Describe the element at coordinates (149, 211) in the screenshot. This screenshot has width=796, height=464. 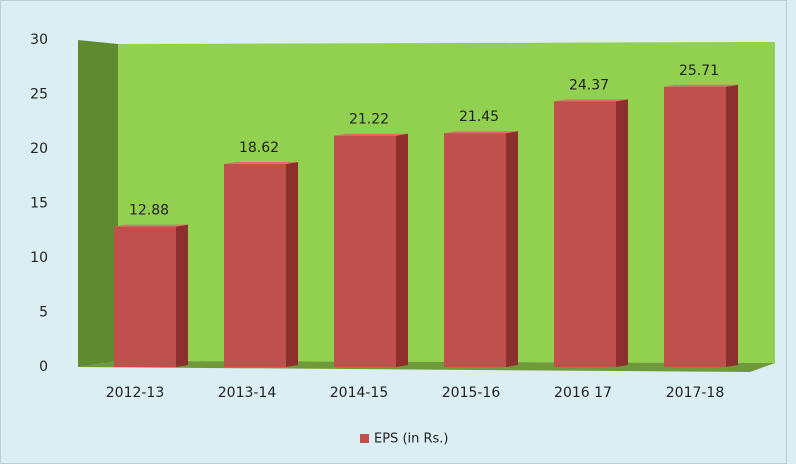
I see `data-label: 12.88` at that location.